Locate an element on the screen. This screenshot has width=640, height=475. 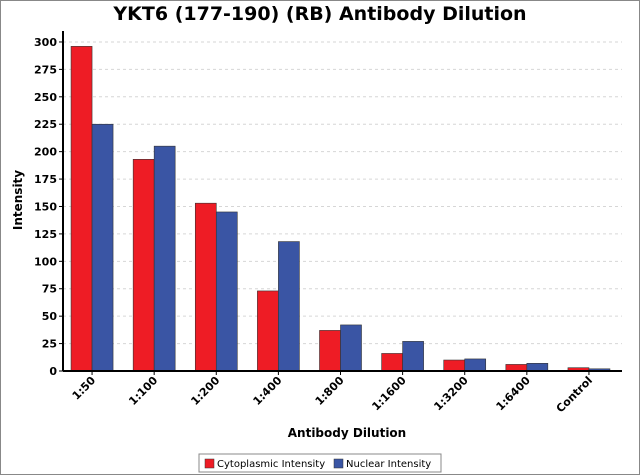
chart-title: YKT6 (177-190) (RB) Antibody Dilution is located at coordinates (319, 14).